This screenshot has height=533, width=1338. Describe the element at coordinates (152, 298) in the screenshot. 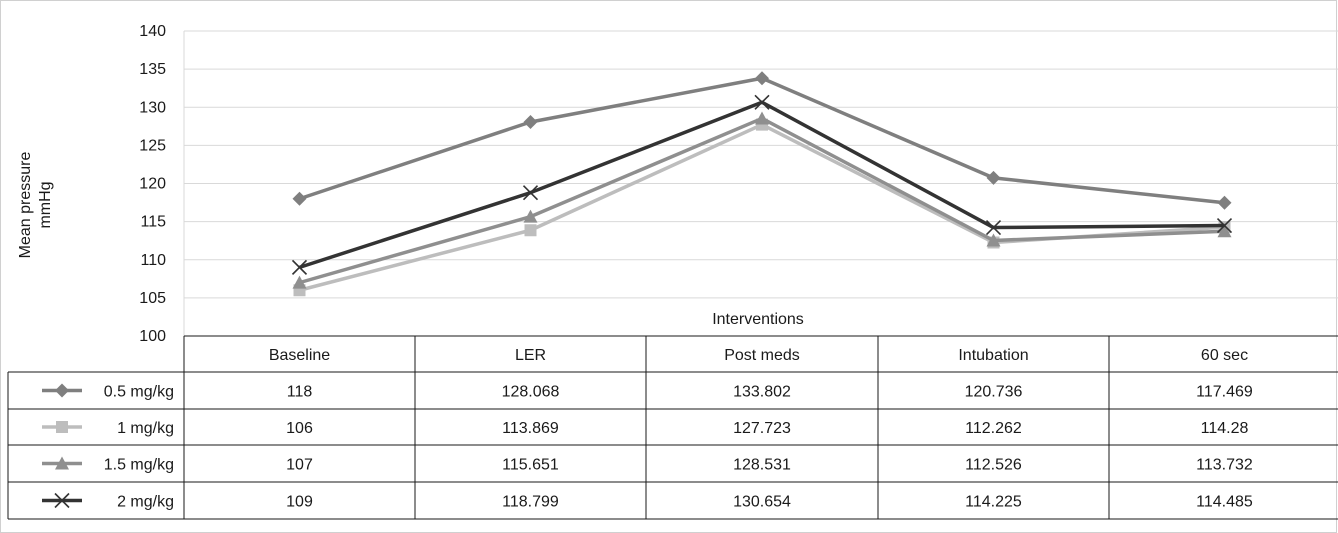

I see `y-tick-label: 105` at that location.